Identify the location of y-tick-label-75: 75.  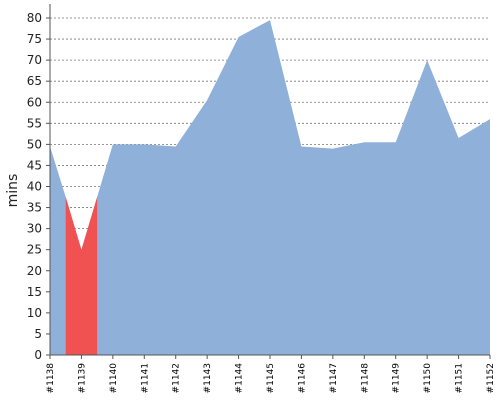
(34, 39).